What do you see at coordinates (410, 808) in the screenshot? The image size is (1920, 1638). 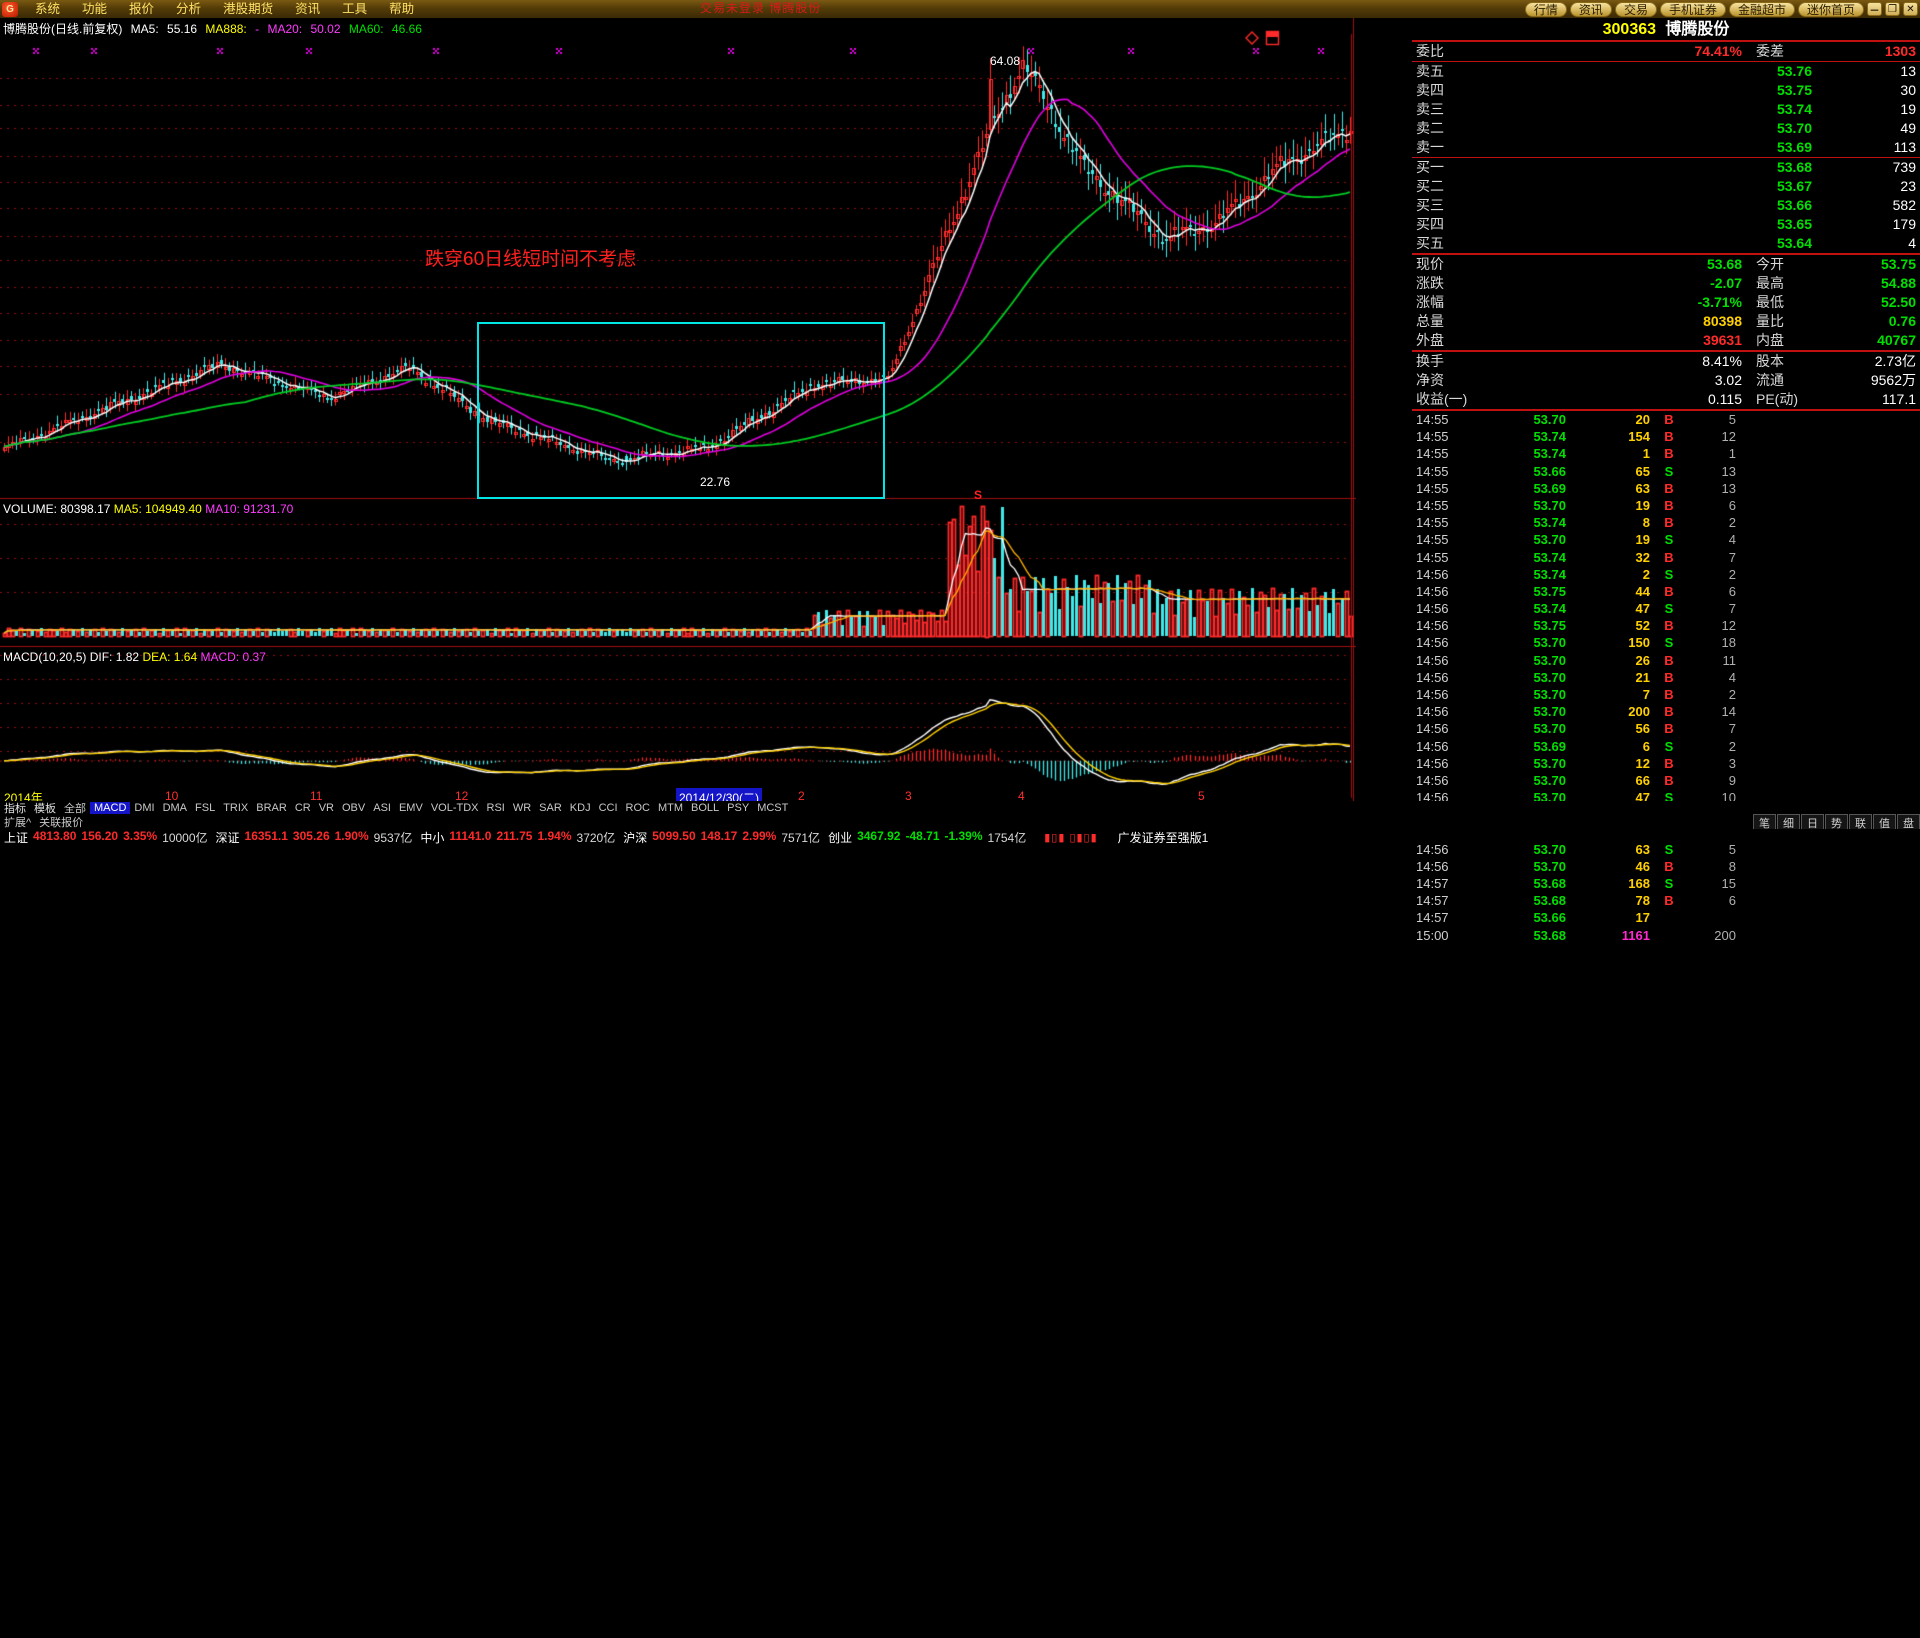 I see `indicator-item: EMV` at bounding box center [410, 808].